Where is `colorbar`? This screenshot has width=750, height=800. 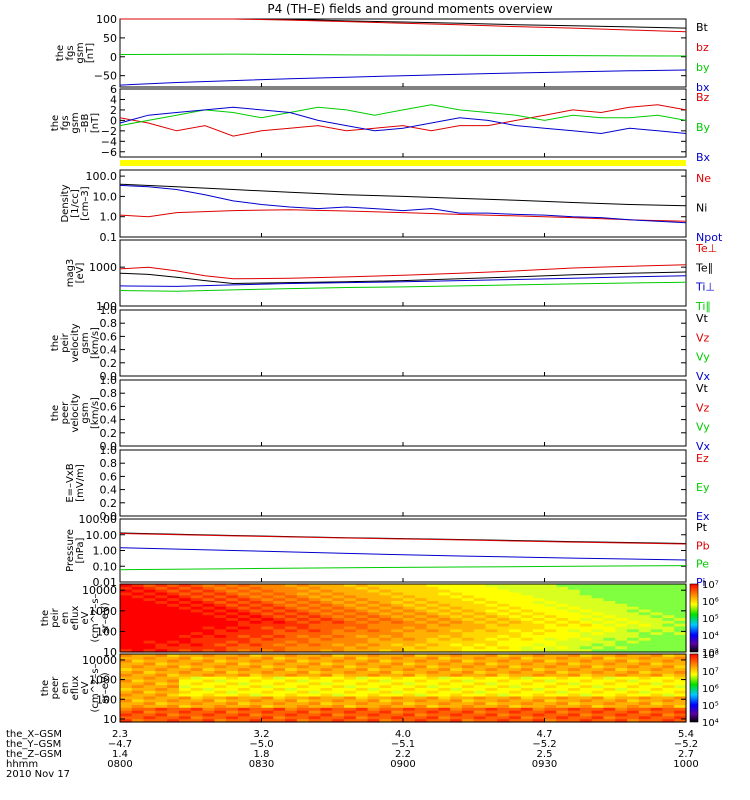 colorbar is located at coordinates (694, 618).